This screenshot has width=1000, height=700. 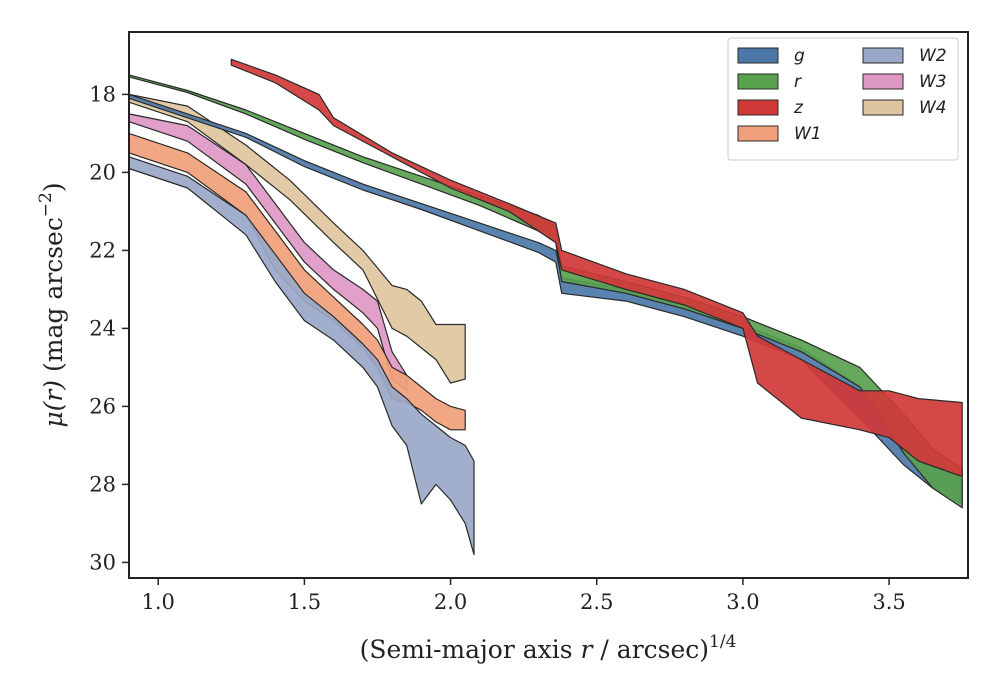 I want to click on legend-label-W2: W2, so click(x=933, y=56).